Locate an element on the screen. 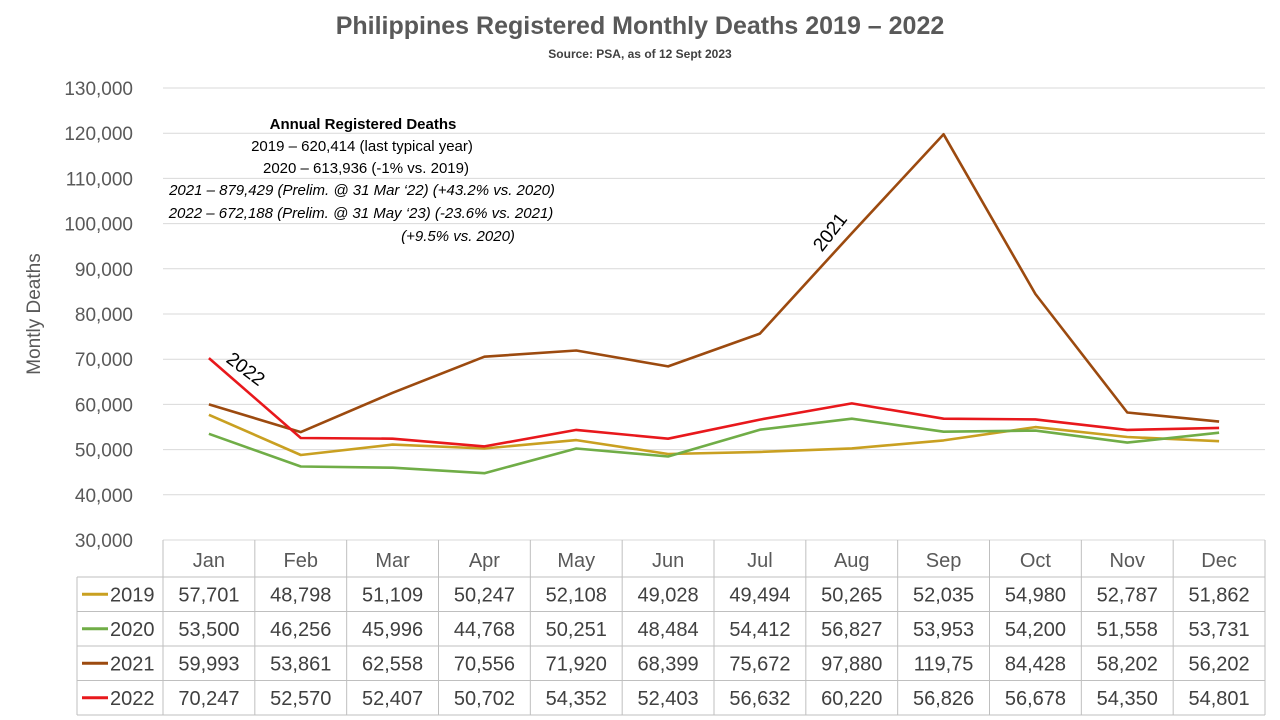  table-cell: 56,632 is located at coordinates (759, 699).